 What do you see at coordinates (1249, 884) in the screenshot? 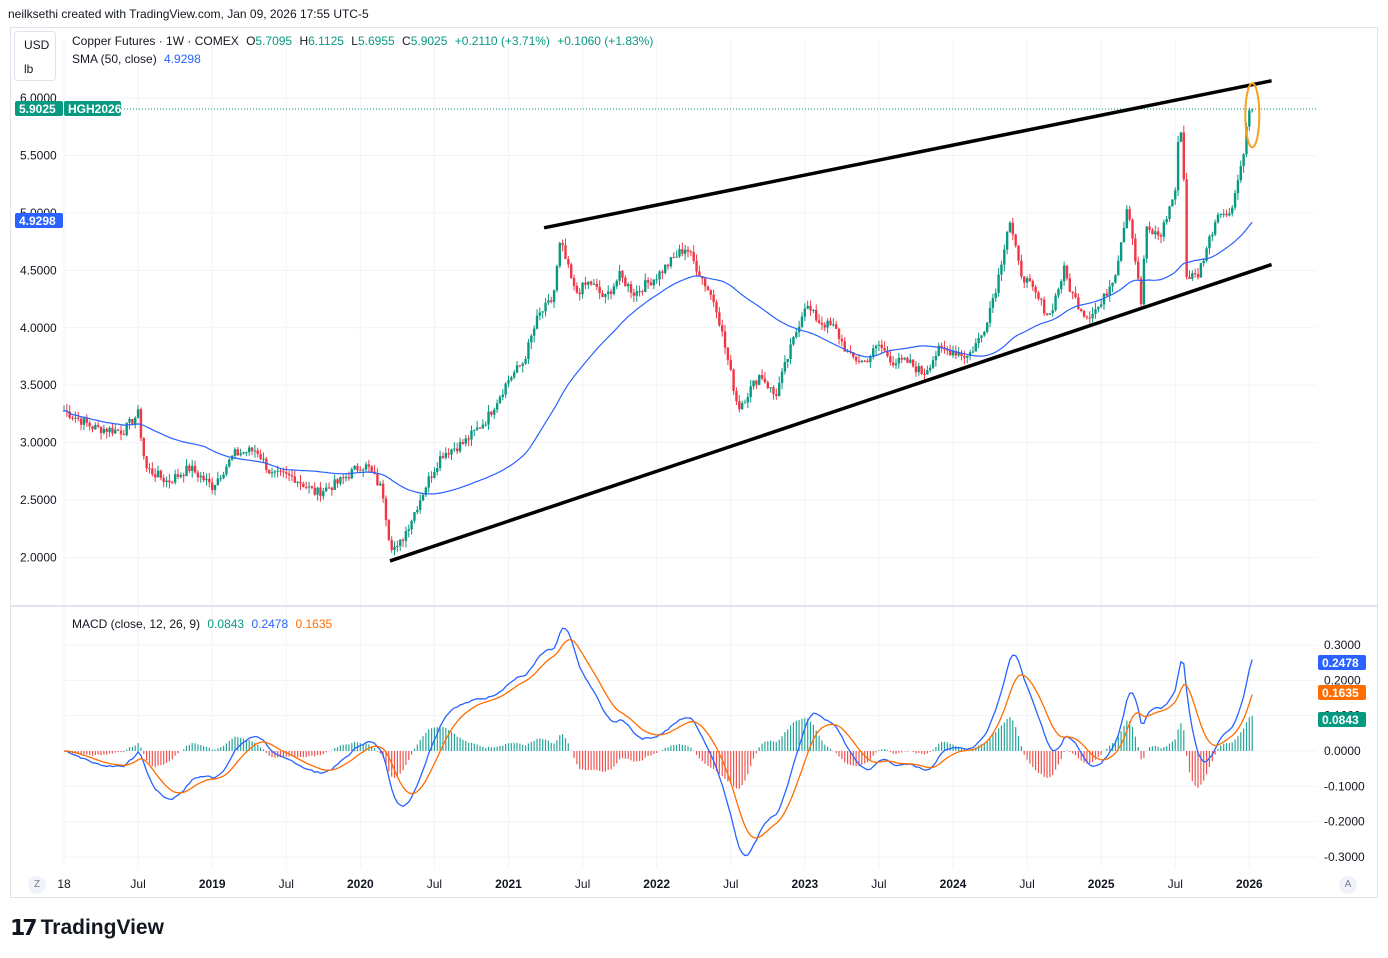
I see `time-tick: 2026` at bounding box center [1249, 884].